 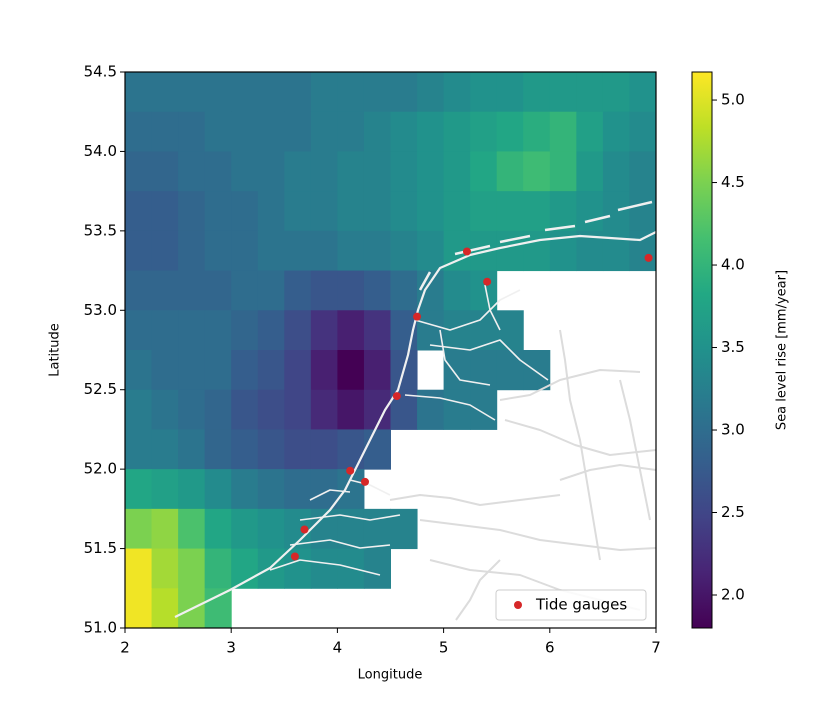 What do you see at coordinates (733, 265) in the screenshot?
I see `colorbar-tick-label: 4.0` at bounding box center [733, 265].